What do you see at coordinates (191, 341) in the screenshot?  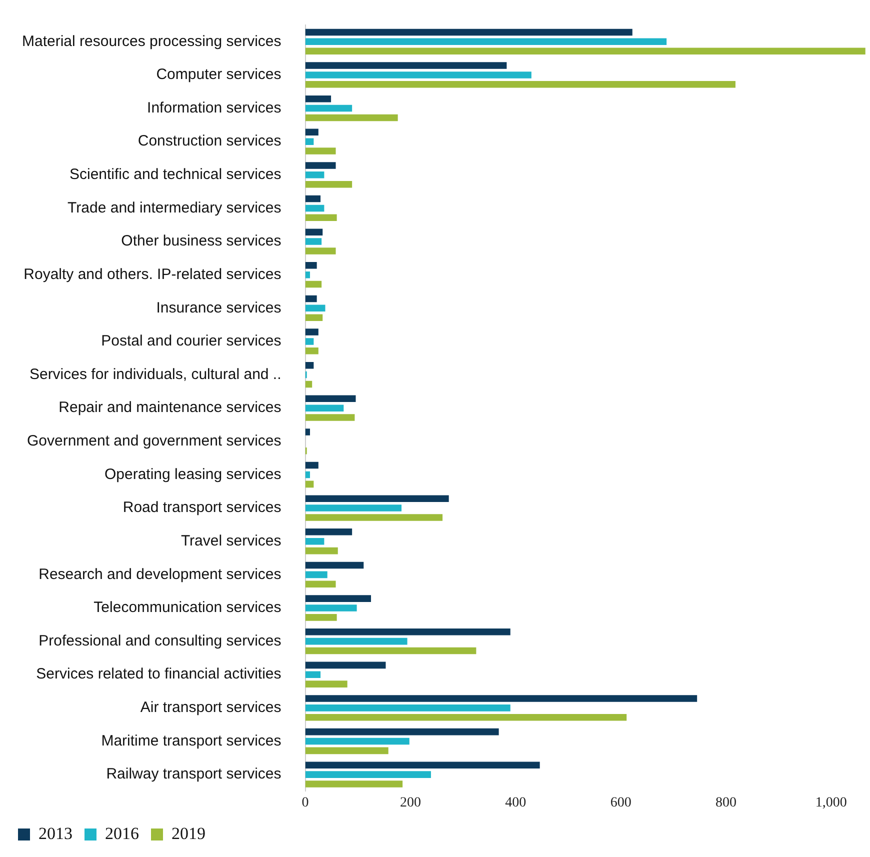 I see `y-tick-label: Postal and courier services` at bounding box center [191, 341].